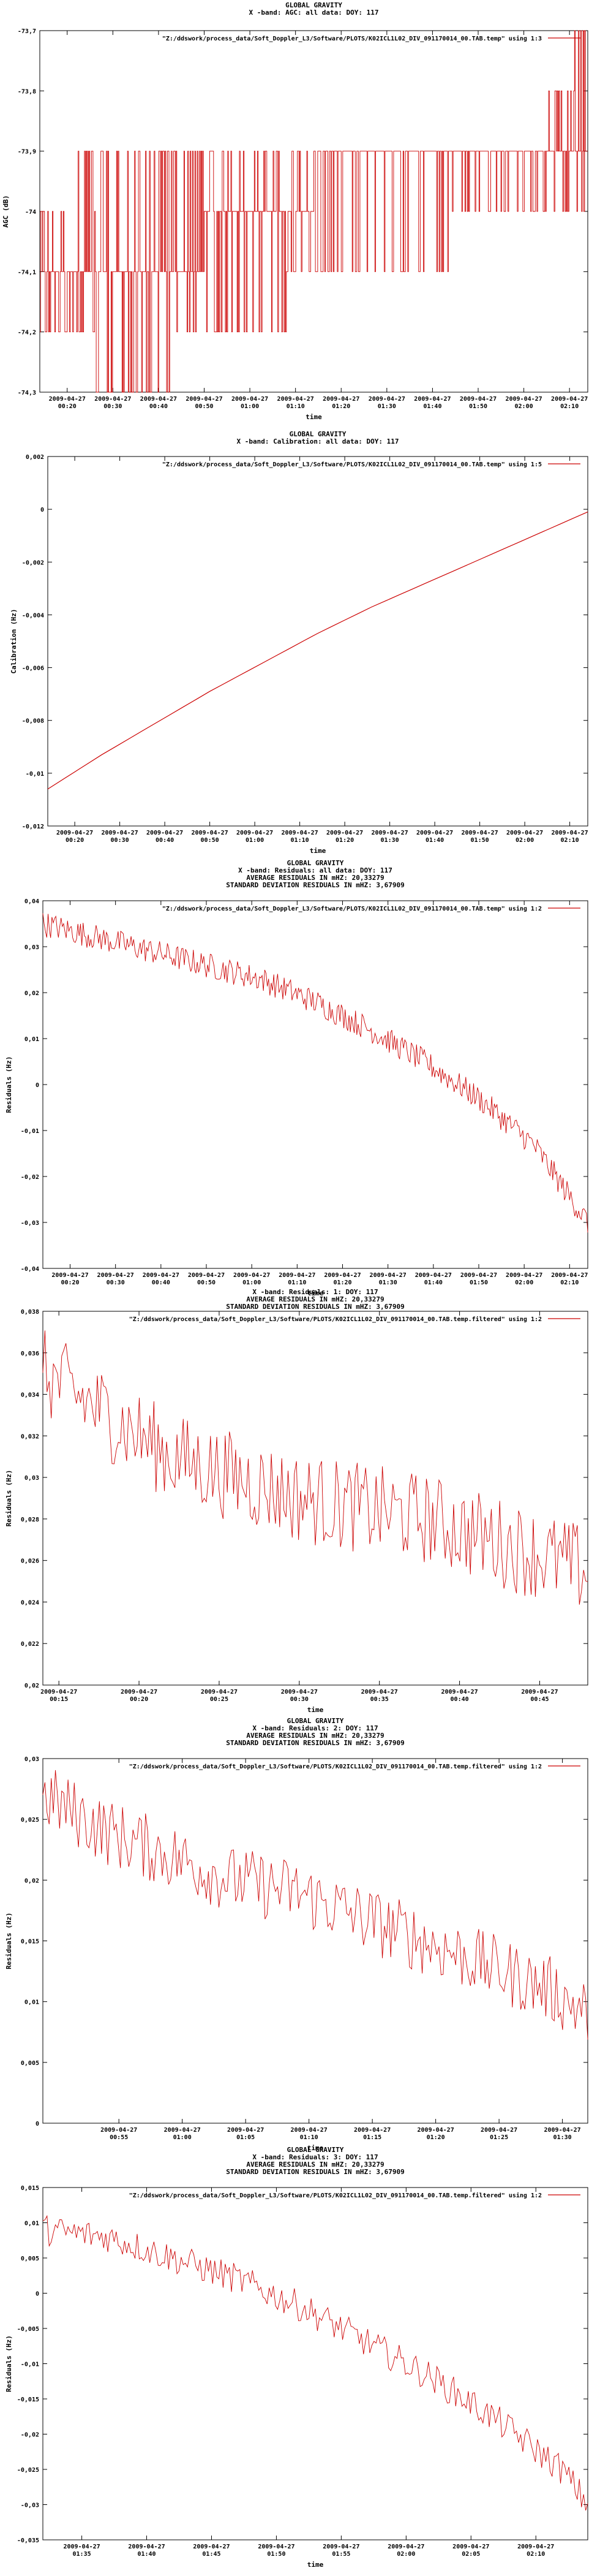  I want to click on y-tick-label: -0,004, so click(33, 615).